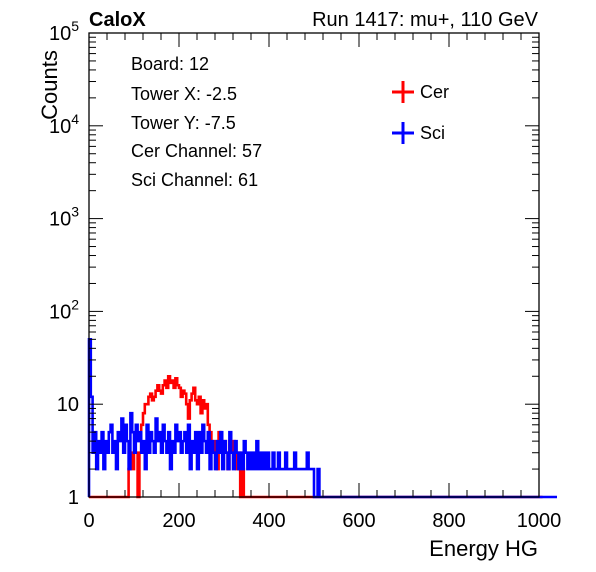  Describe the element at coordinates (64, 124) in the screenshot. I see `y-tick-label: 10⁴` at that location.